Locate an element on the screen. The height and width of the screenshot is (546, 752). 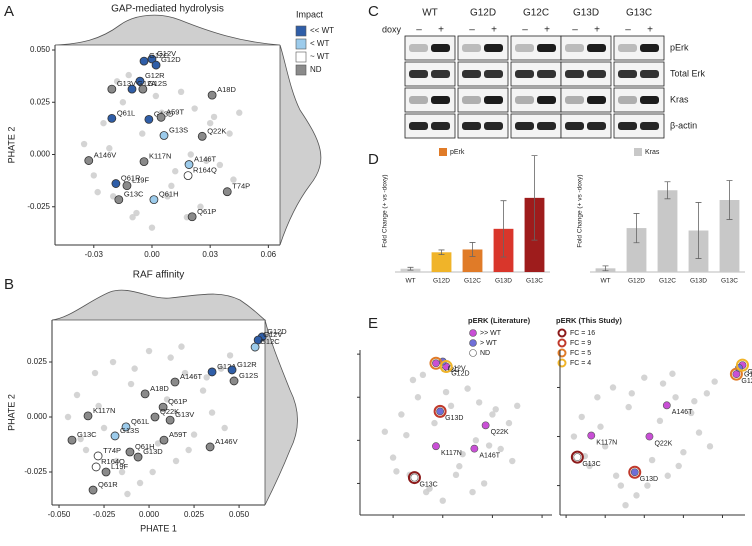
legend-label: FC = 9 is located at coordinates (580, 343).